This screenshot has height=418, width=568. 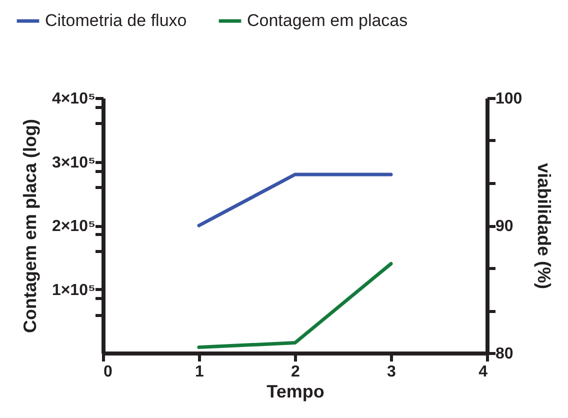 I want to click on y-tick-label: 4×10⁵, so click(x=74, y=99).